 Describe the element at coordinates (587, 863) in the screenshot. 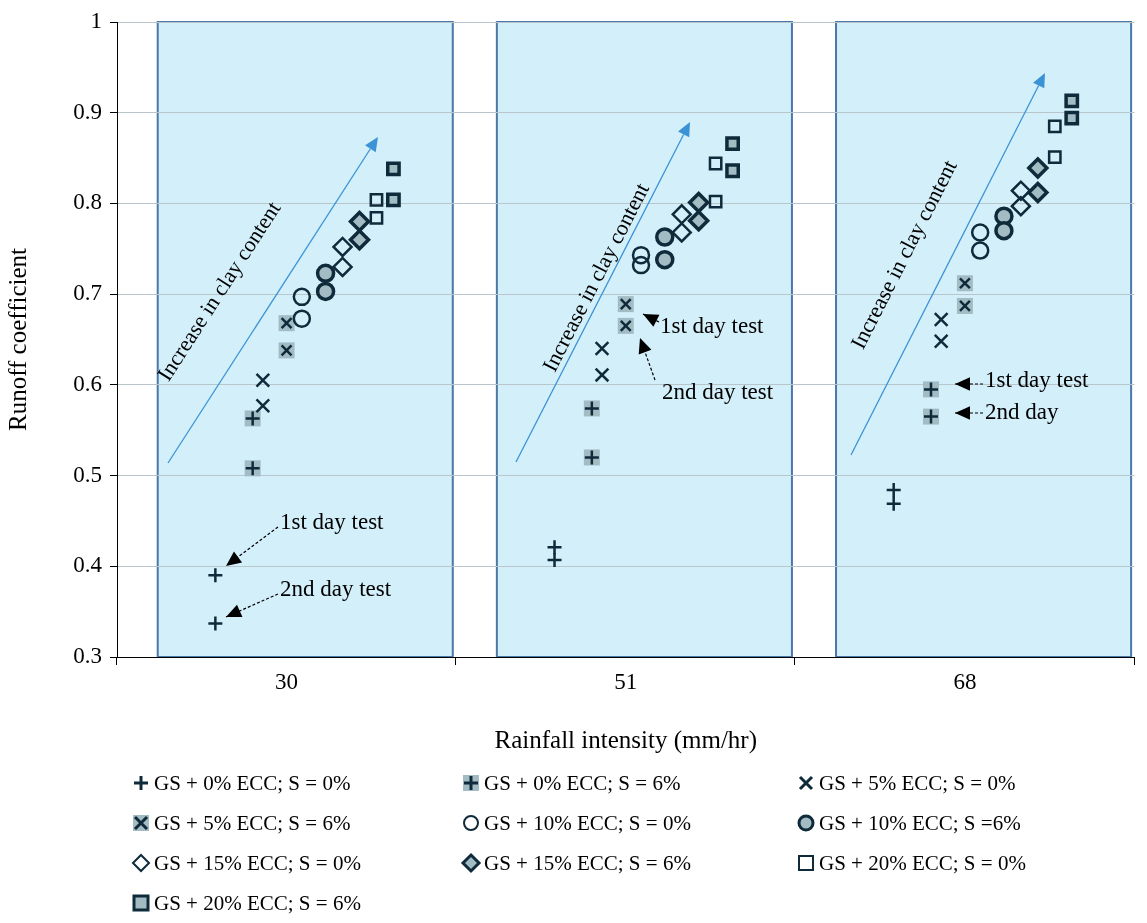

I see `legend-label: GS + 15% ECC; S = 6%` at that location.